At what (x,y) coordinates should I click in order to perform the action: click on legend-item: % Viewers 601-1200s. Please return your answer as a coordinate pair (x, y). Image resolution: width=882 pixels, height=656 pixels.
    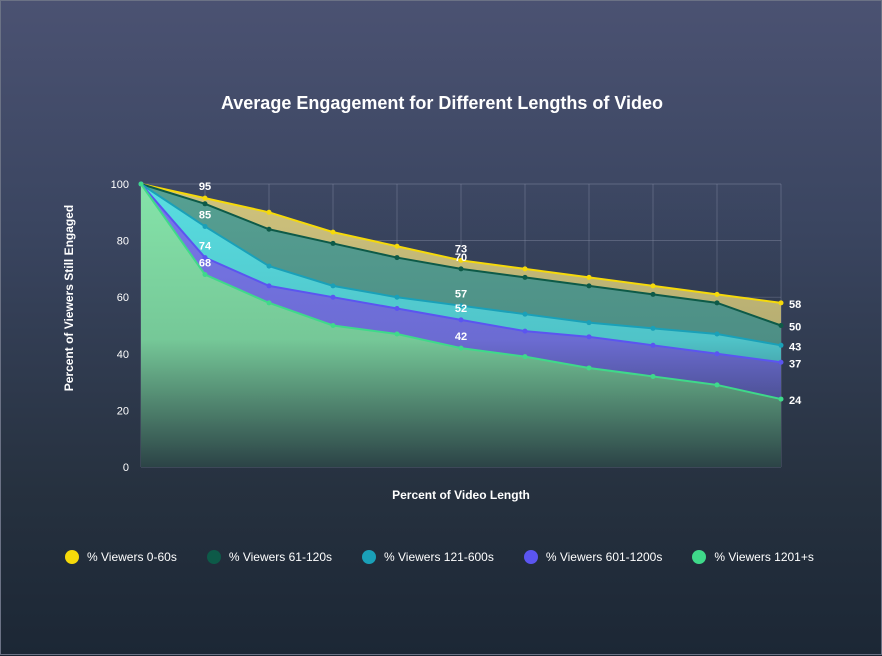
    Looking at the image, I should click on (593, 557).